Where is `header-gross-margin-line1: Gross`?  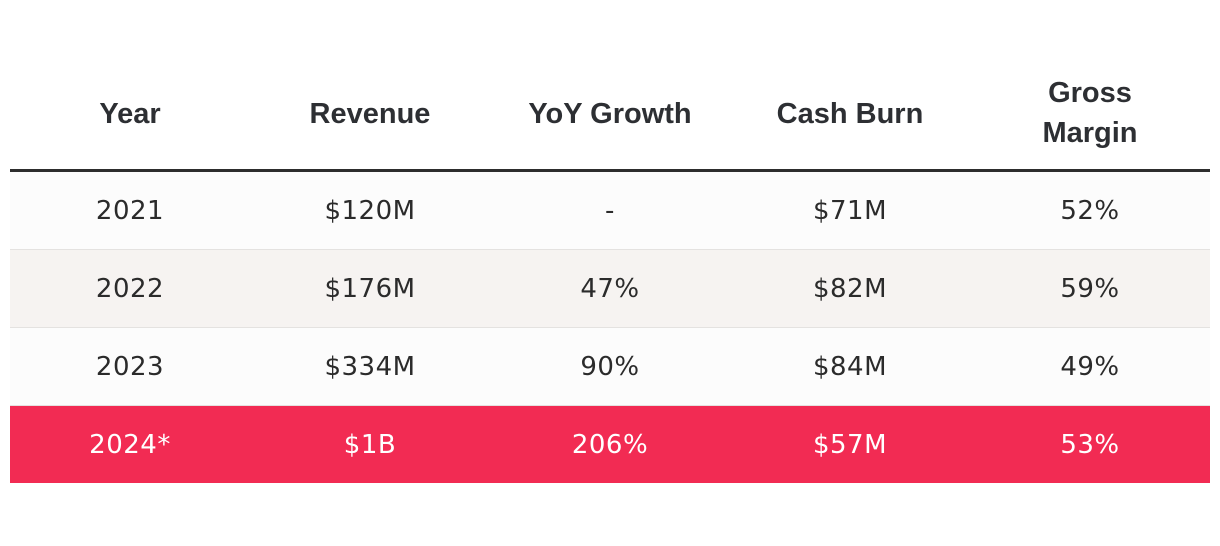
header-gross-margin-line1: Gross is located at coordinates (1090, 92).